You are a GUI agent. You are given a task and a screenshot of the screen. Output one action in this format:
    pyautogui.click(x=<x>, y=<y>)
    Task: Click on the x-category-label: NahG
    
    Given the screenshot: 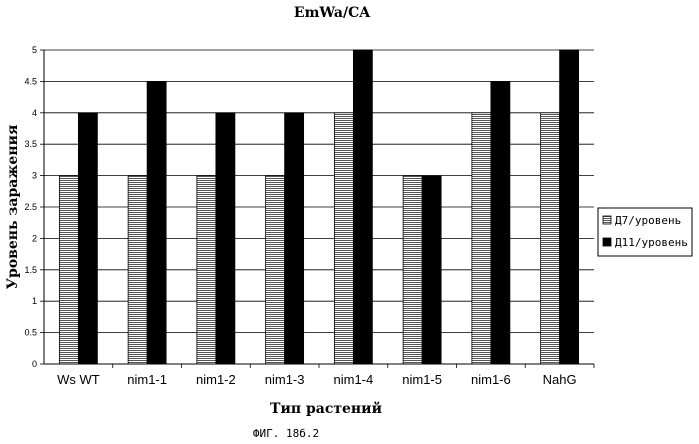 What is the action you would take?
    pyautogui.click(x=560, y=379)
    